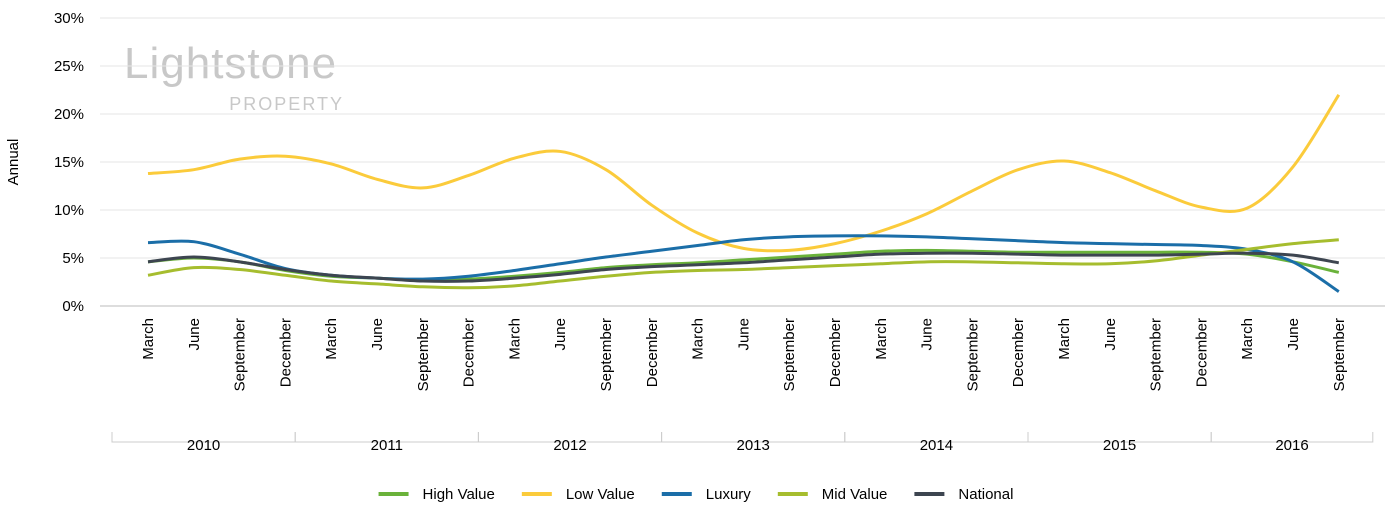 This screenshot has width=1392, height=506. I want to click on year-label: 2010, so click(203, 445).